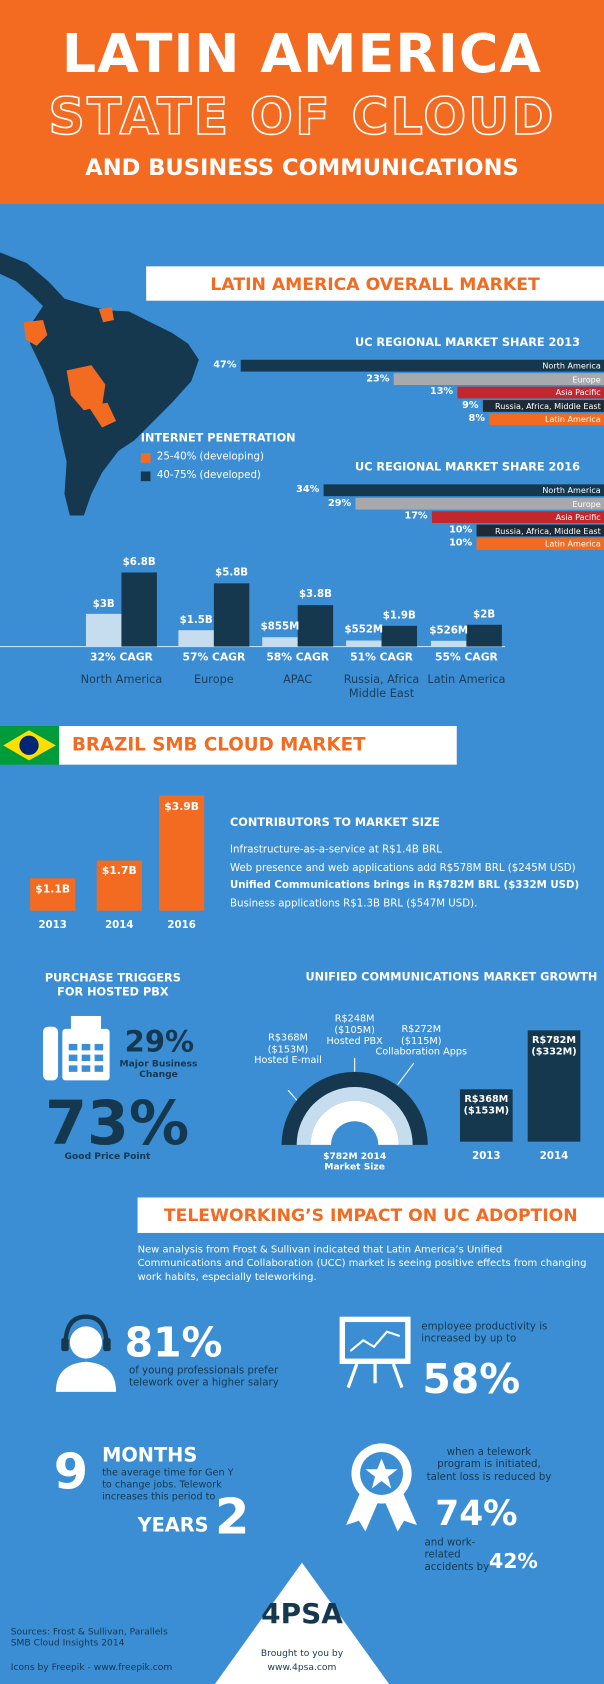  What do you see at coordinates (476, 419) in the screenshot?
I see `value-label: 8%` at bounding box center [476, 419].